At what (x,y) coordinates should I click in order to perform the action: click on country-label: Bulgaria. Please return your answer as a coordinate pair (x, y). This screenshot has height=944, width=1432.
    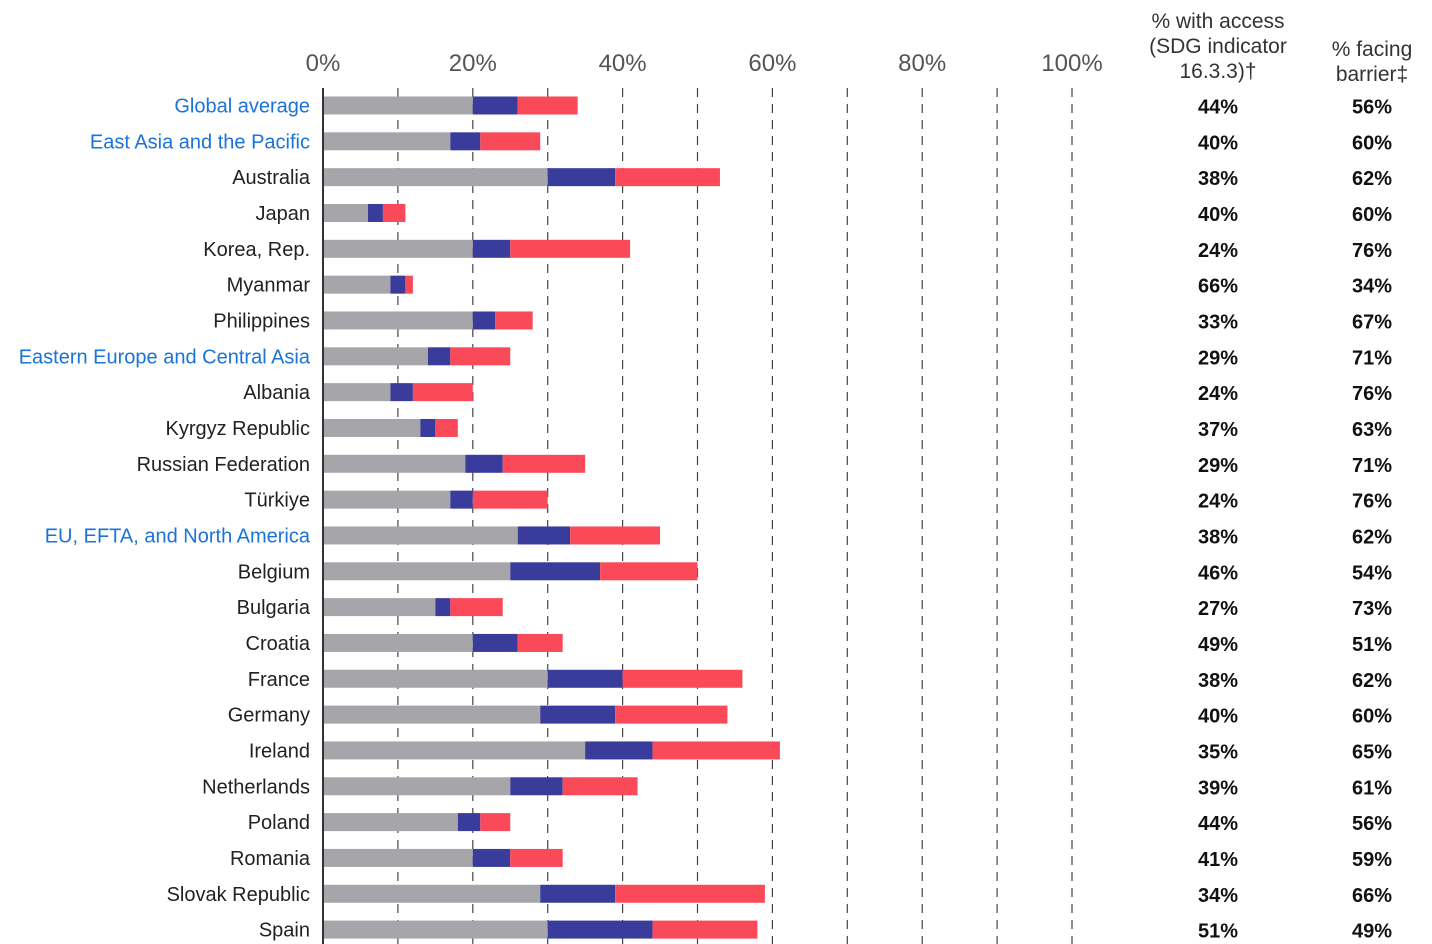
    Looking at the image, I should click on (274, 608).